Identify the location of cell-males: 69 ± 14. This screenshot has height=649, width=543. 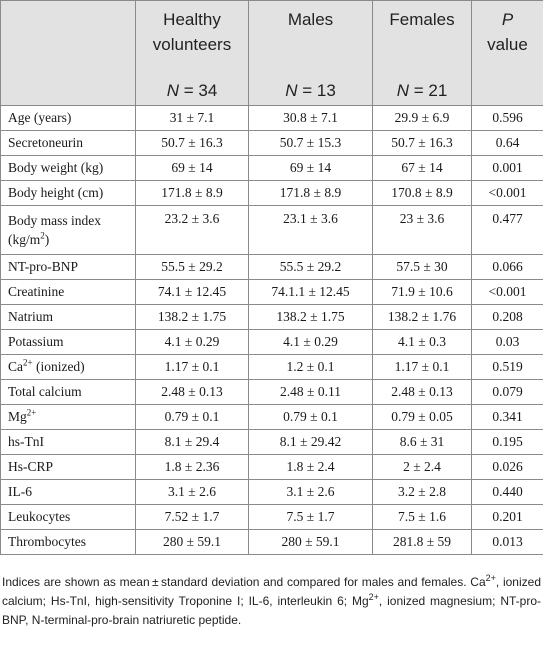
(310, 168).